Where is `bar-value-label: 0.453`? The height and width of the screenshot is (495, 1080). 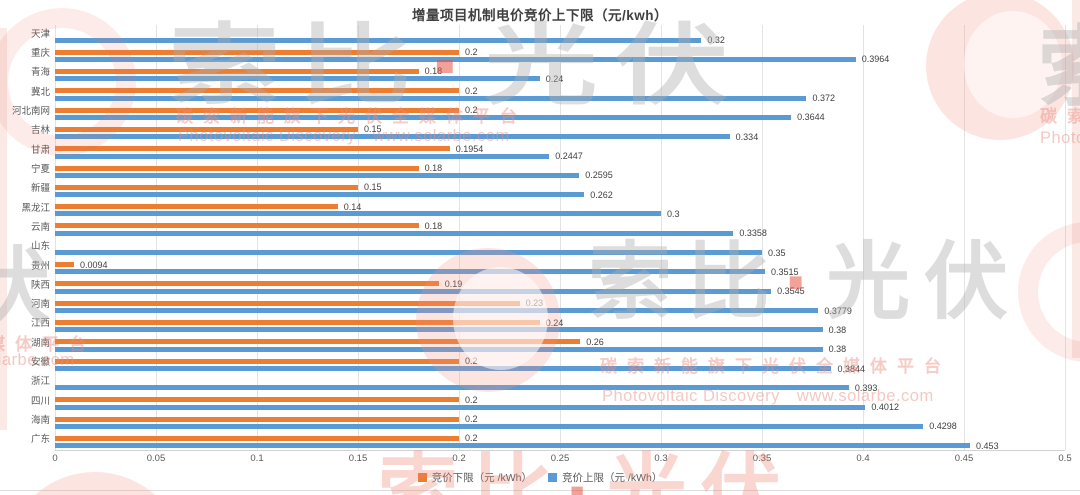
bar-value-label: 0.453 is located at coordinates (987, 445).